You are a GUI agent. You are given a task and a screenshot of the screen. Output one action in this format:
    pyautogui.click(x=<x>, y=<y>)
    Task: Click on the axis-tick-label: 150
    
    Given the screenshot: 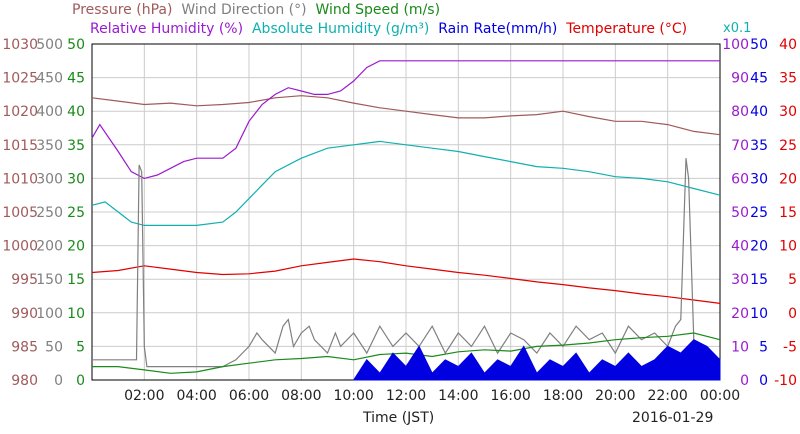 What is the action you would take?
    pyautogui.click(x=49, y=280)
    